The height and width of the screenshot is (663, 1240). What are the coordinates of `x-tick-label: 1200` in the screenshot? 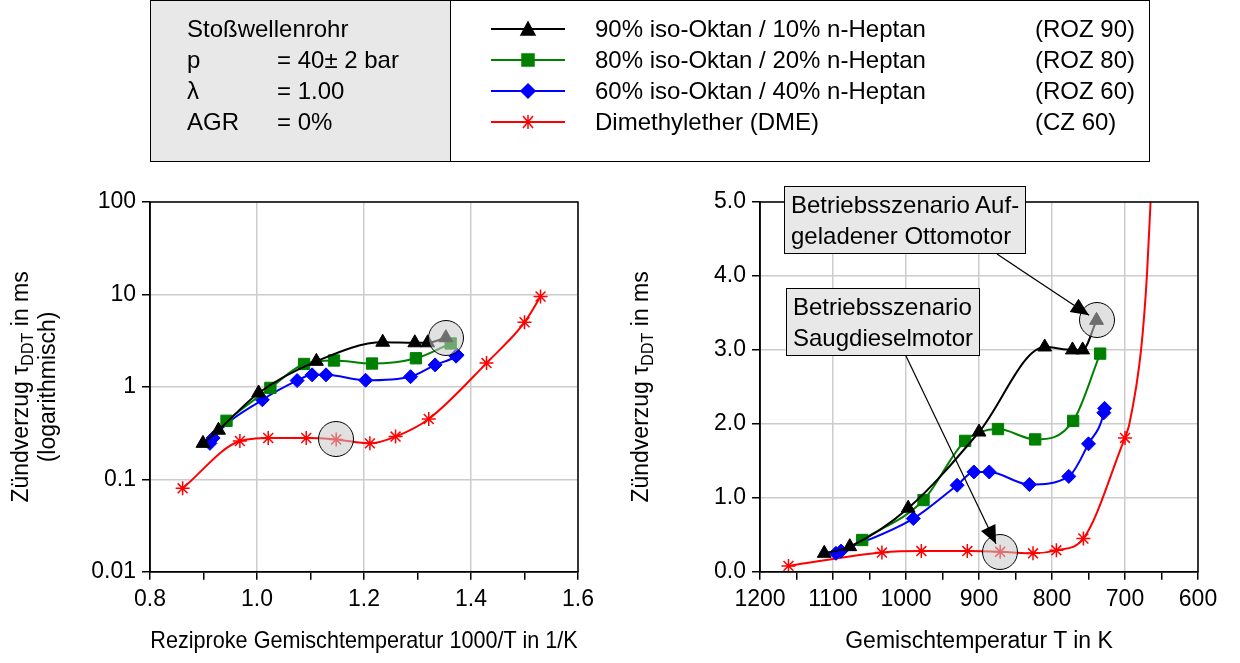 It's located at (760, 597).